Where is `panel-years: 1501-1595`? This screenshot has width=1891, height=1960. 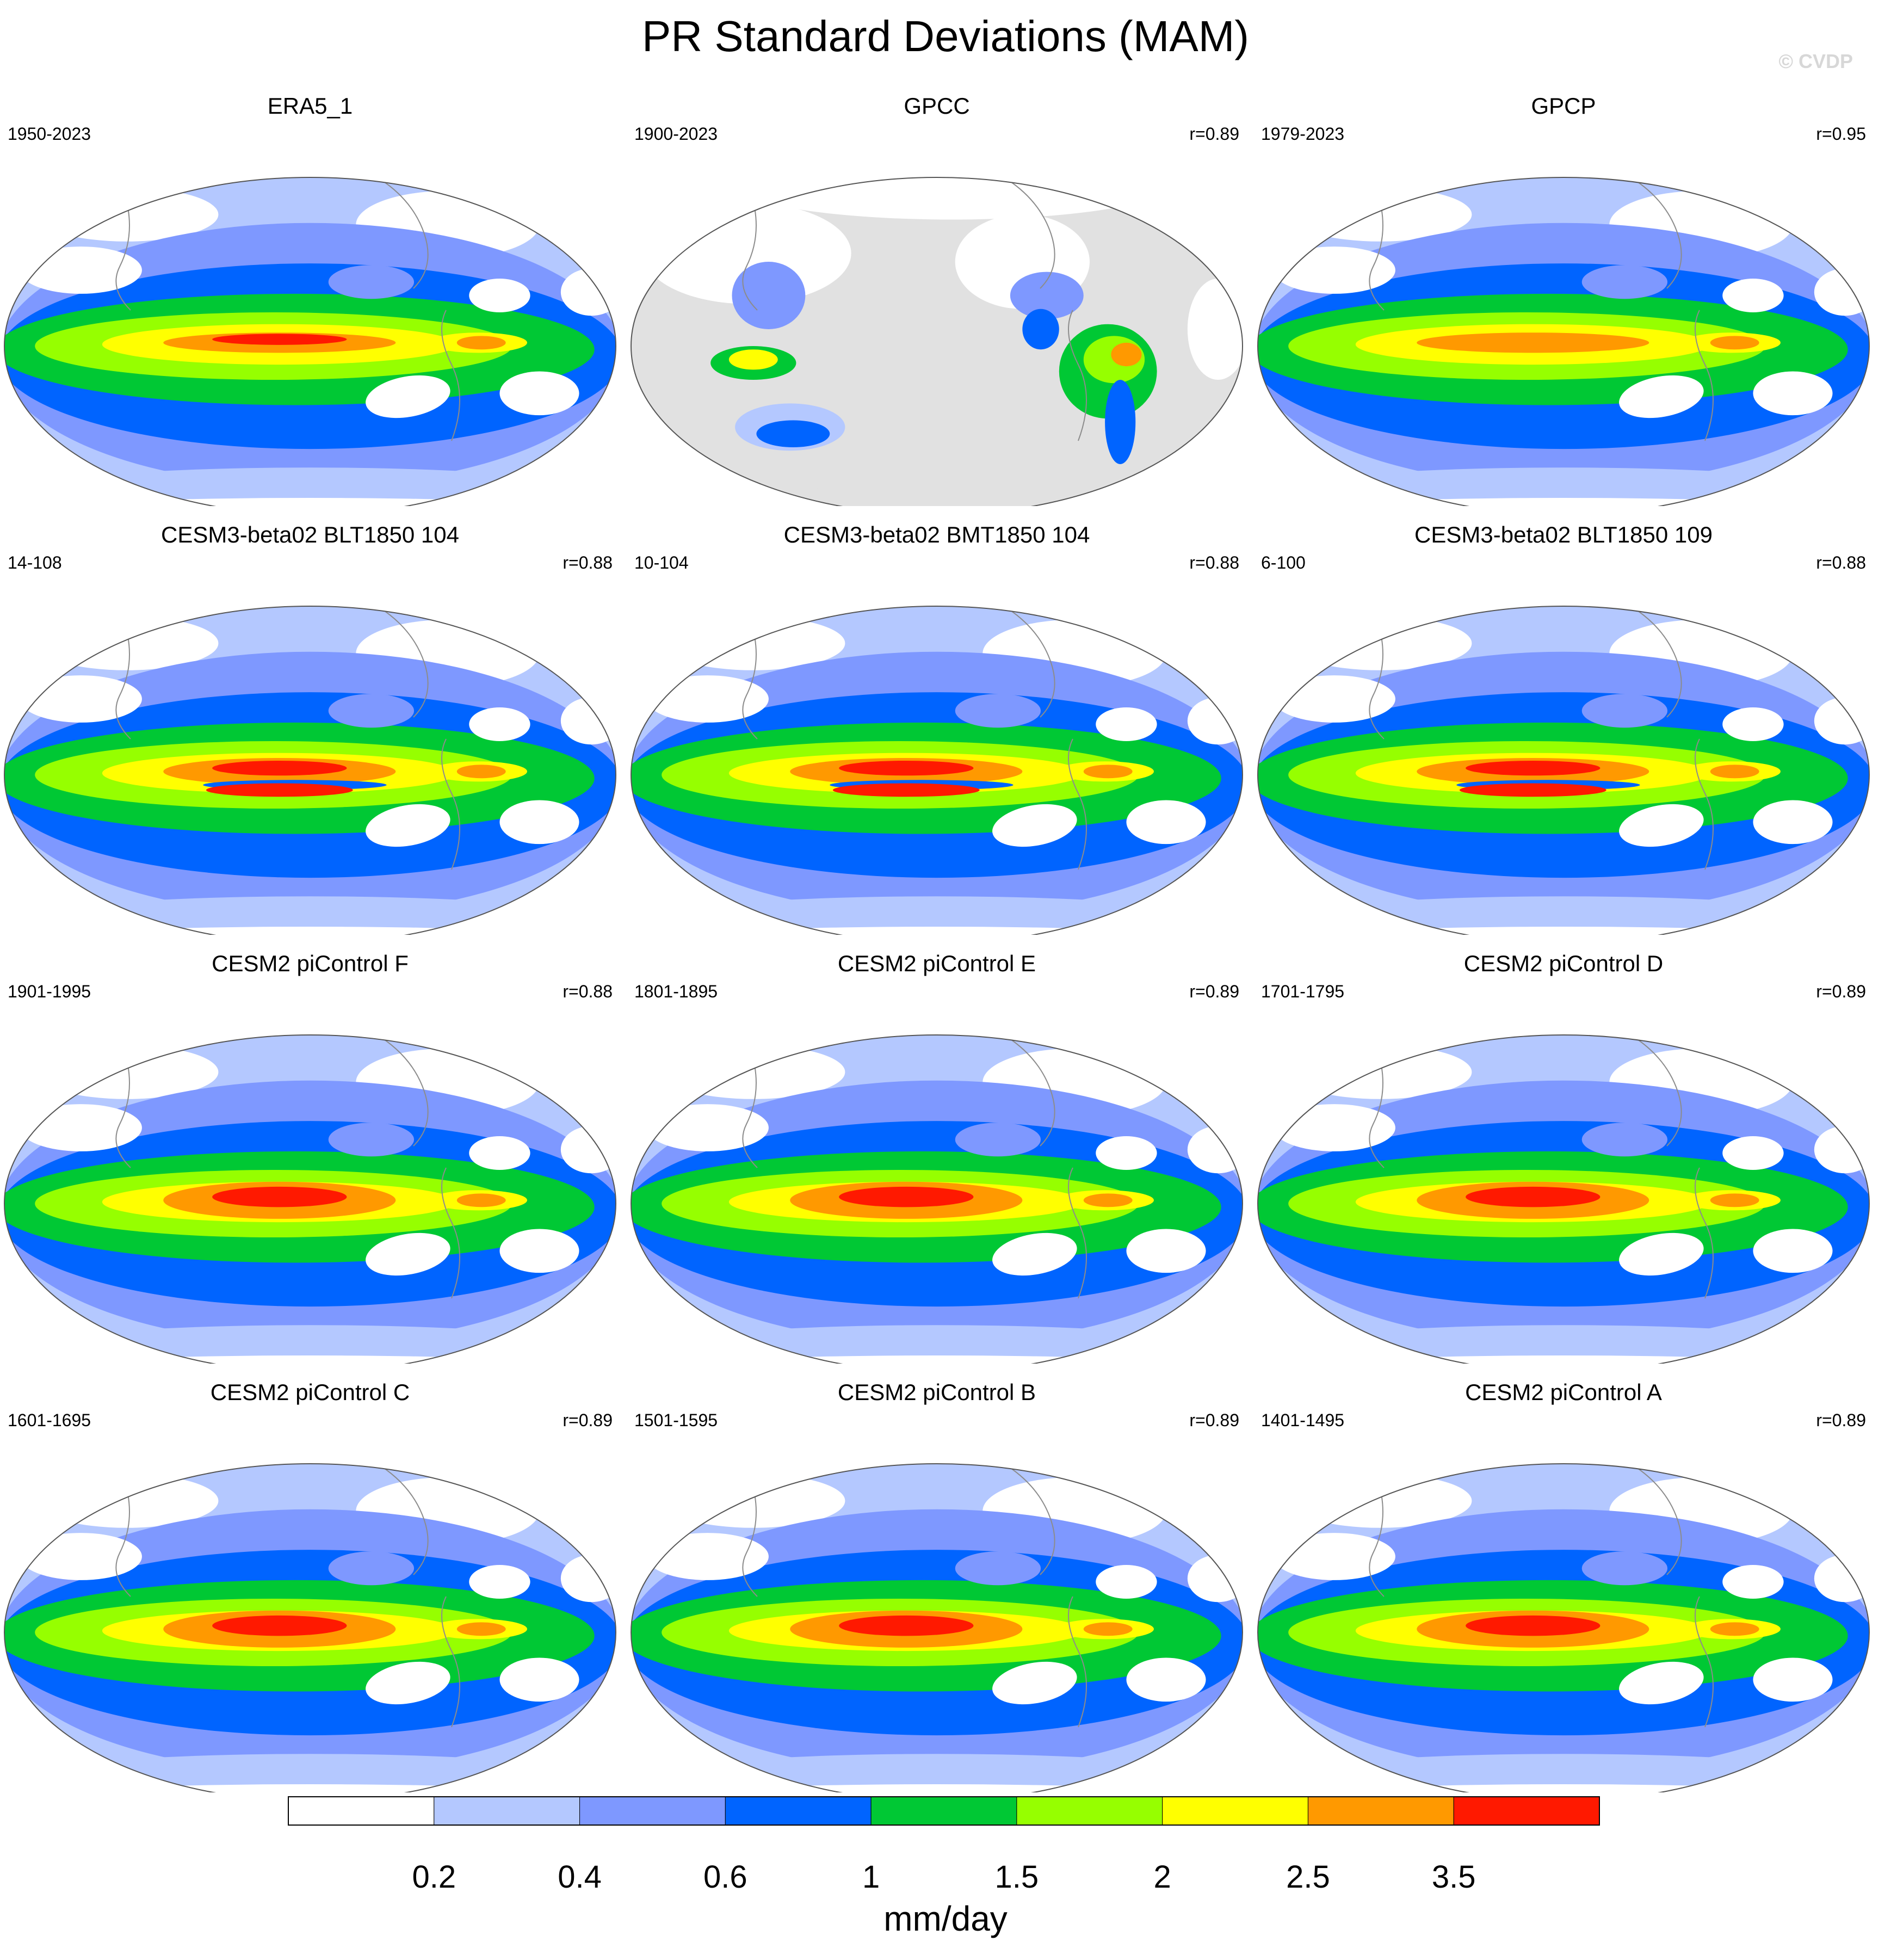
panel-years: 1501-1595 is located at coordinates (676, 1420).